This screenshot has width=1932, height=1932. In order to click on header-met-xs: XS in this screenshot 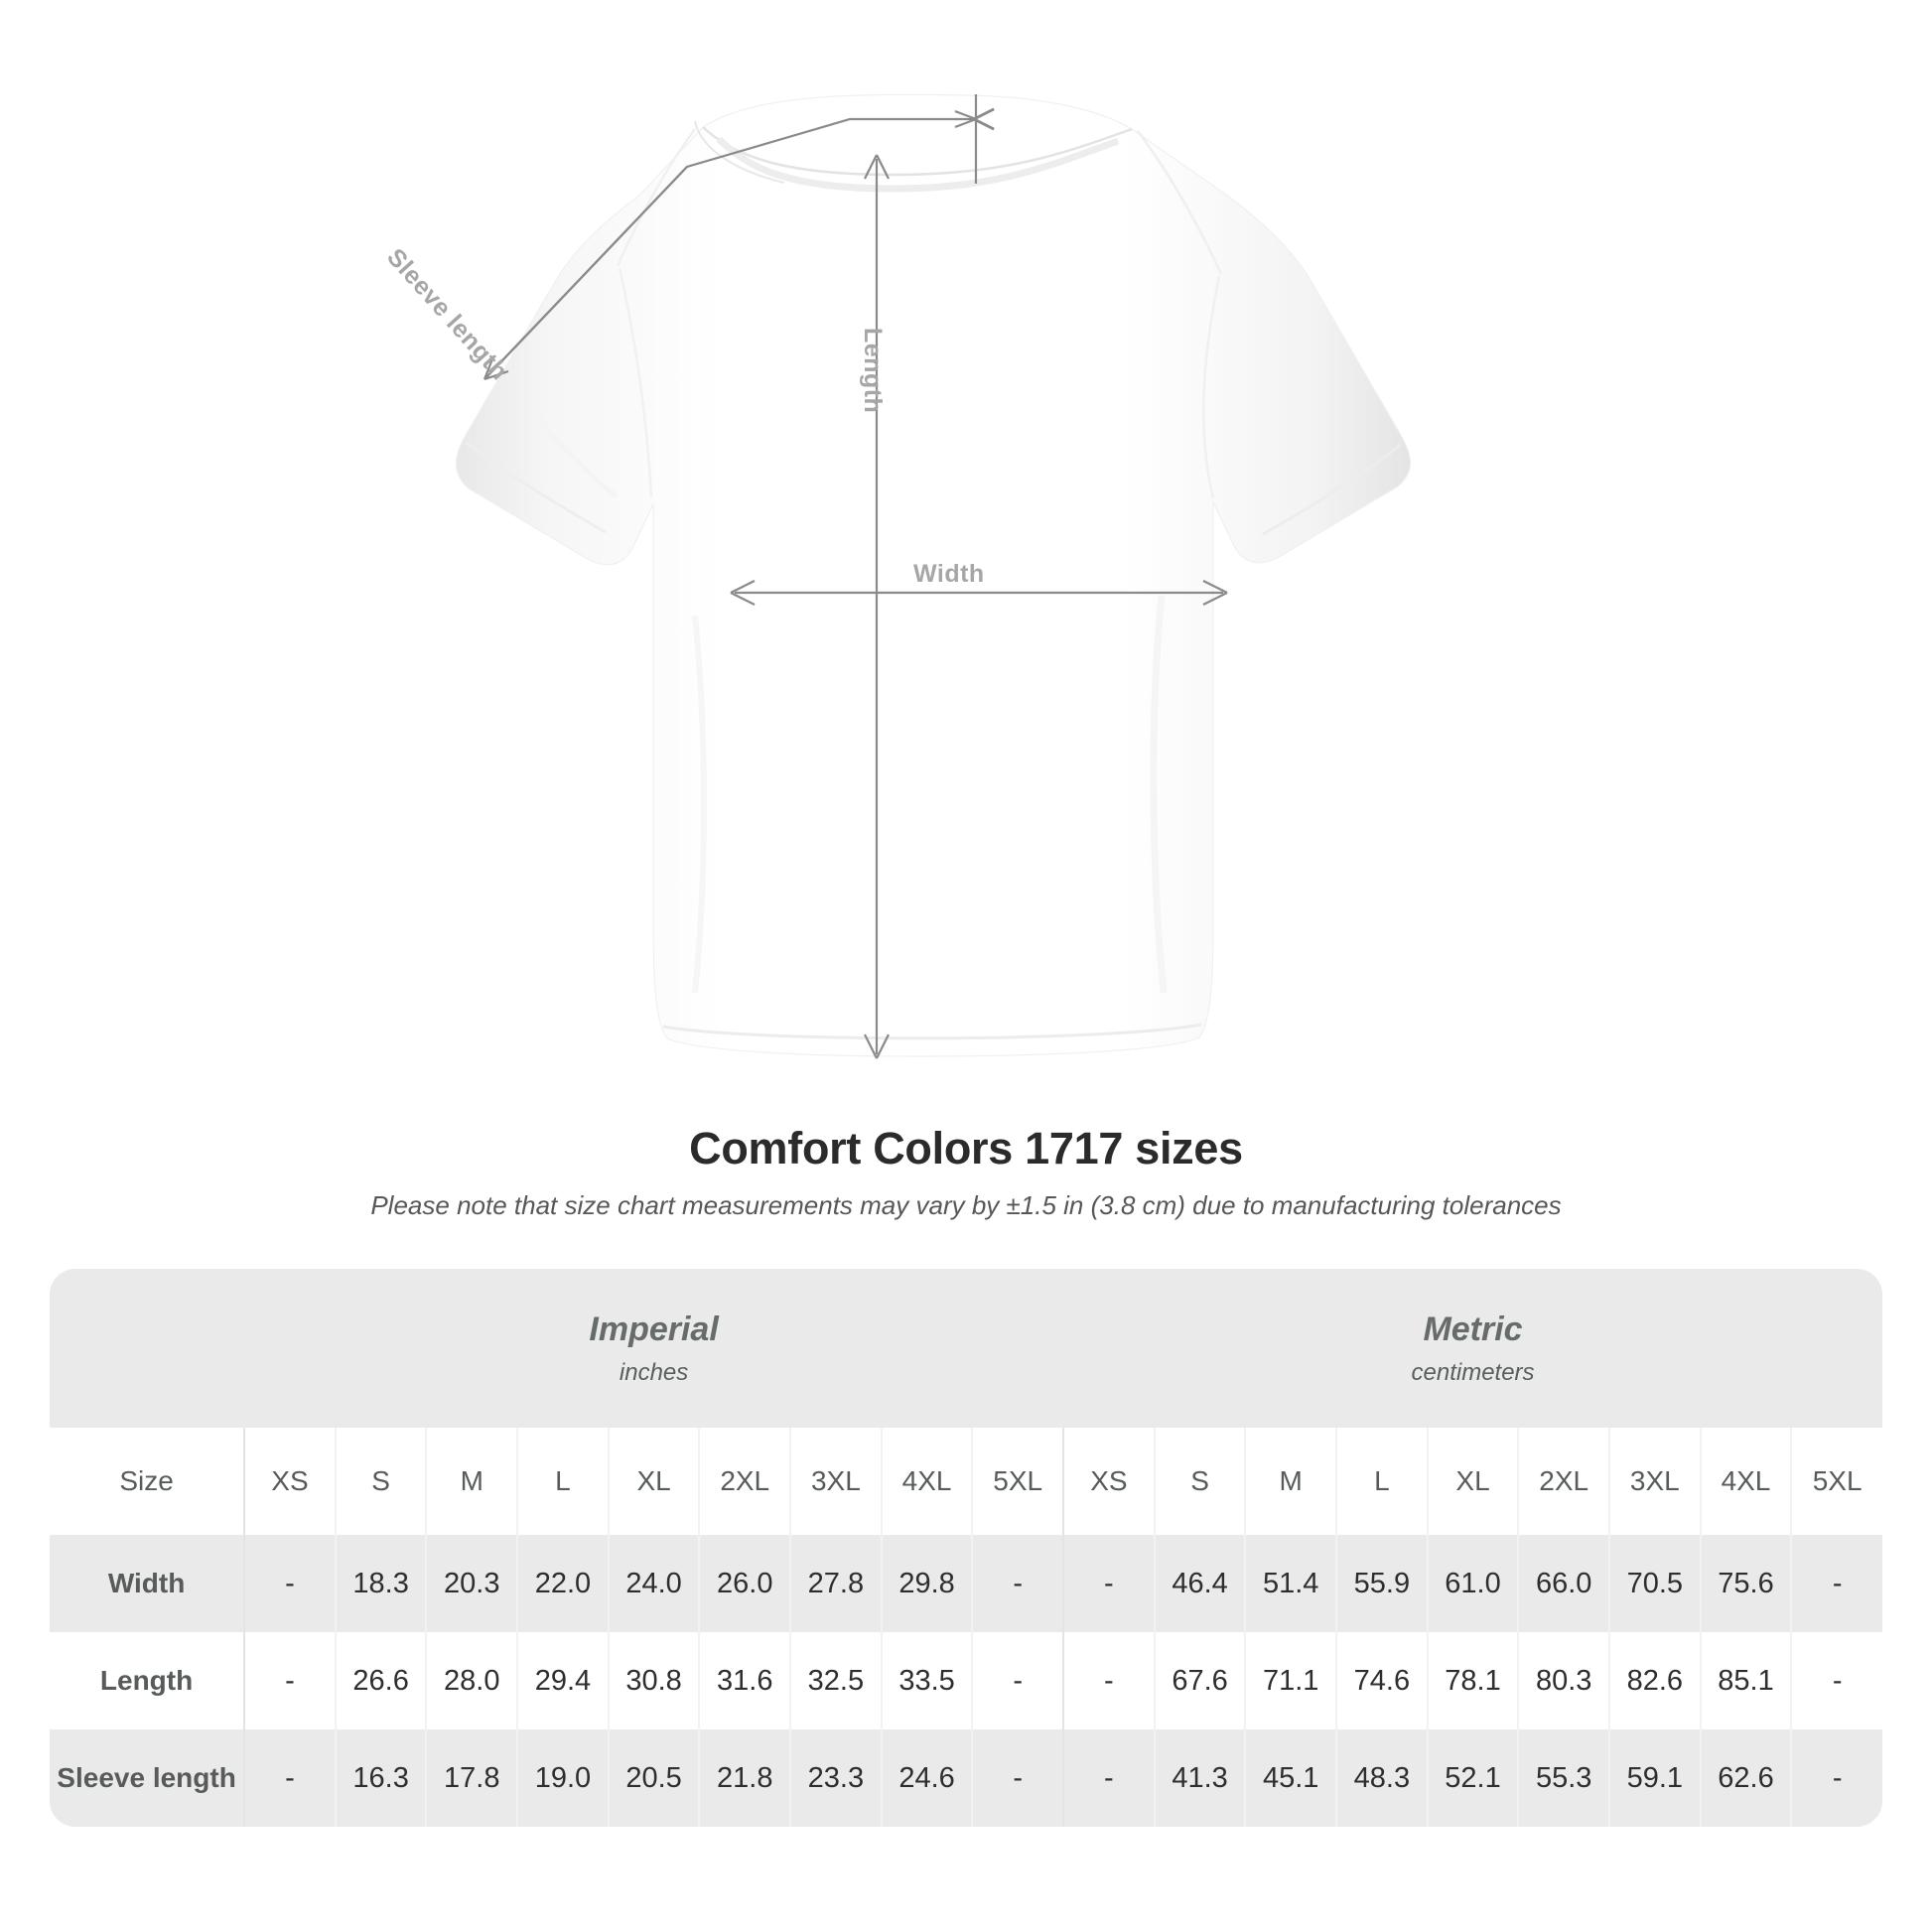, I will do `click(1109, 1481)`.